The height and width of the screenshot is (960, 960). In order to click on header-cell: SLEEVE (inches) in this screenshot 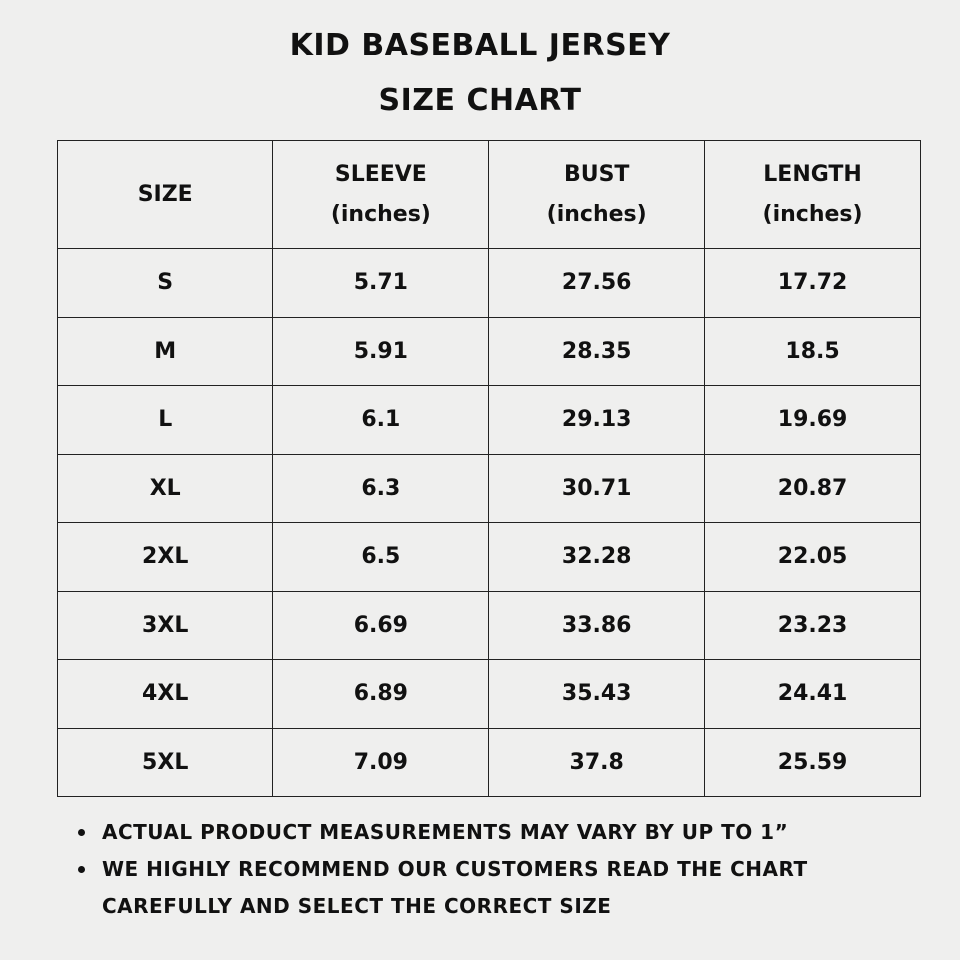, I will do `click(381, 194)`.